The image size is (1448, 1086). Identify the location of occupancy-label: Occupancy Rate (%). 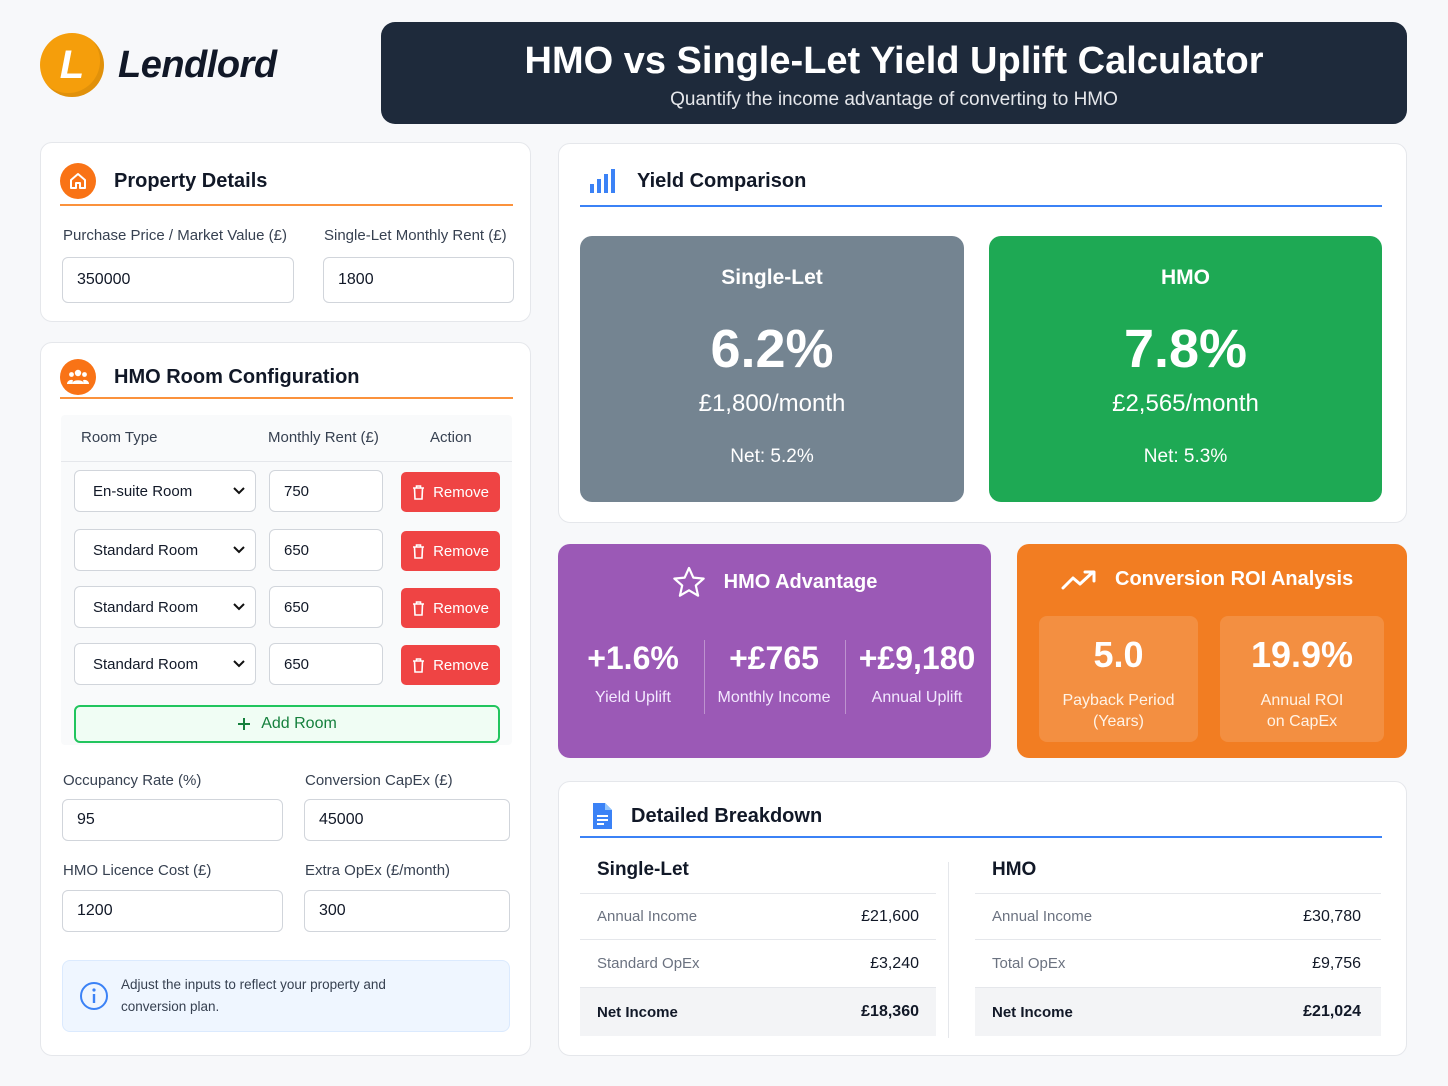
(132, 780).